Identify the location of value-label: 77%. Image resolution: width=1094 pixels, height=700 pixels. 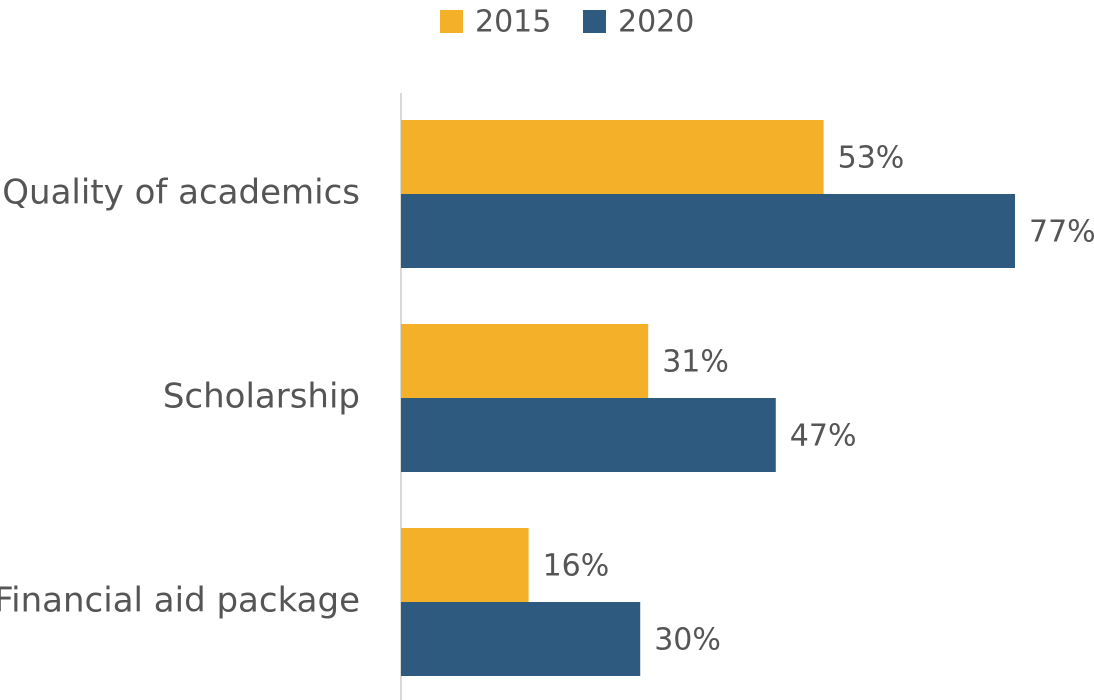
(1061, 232).